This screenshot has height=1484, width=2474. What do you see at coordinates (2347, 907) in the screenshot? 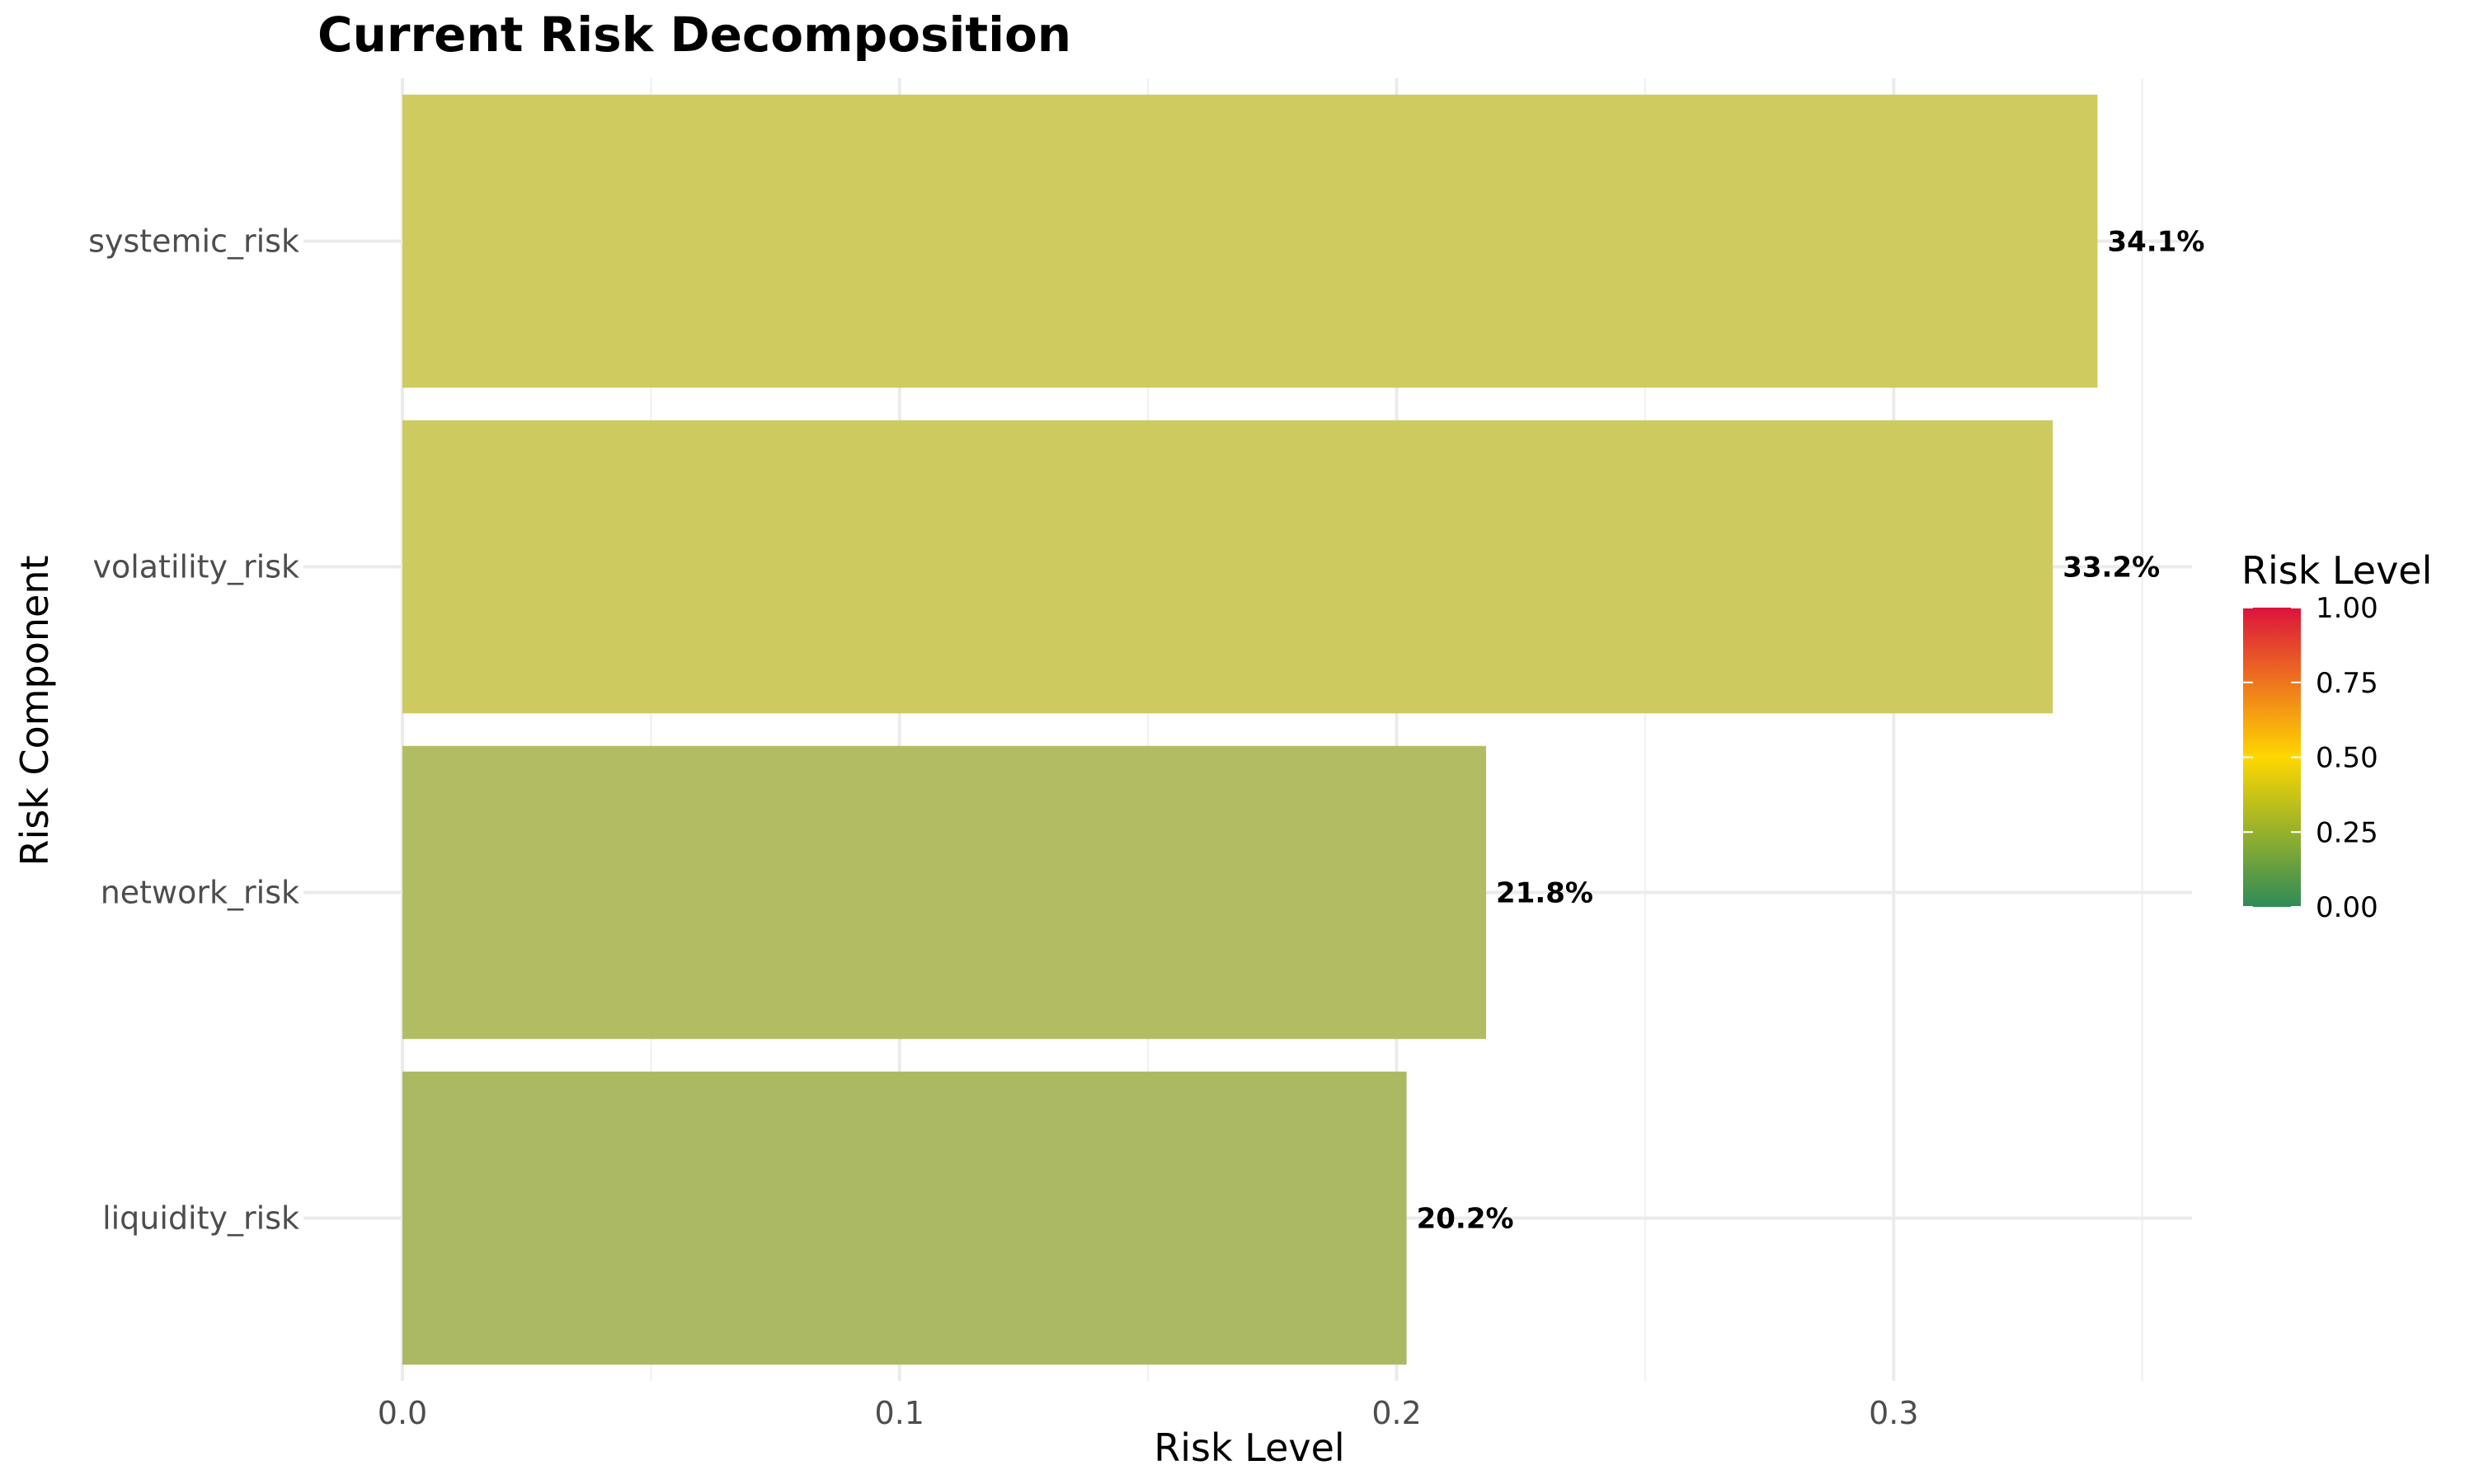
I see `legend-tick-label: 0.00` at bounding box center [2347, 907].